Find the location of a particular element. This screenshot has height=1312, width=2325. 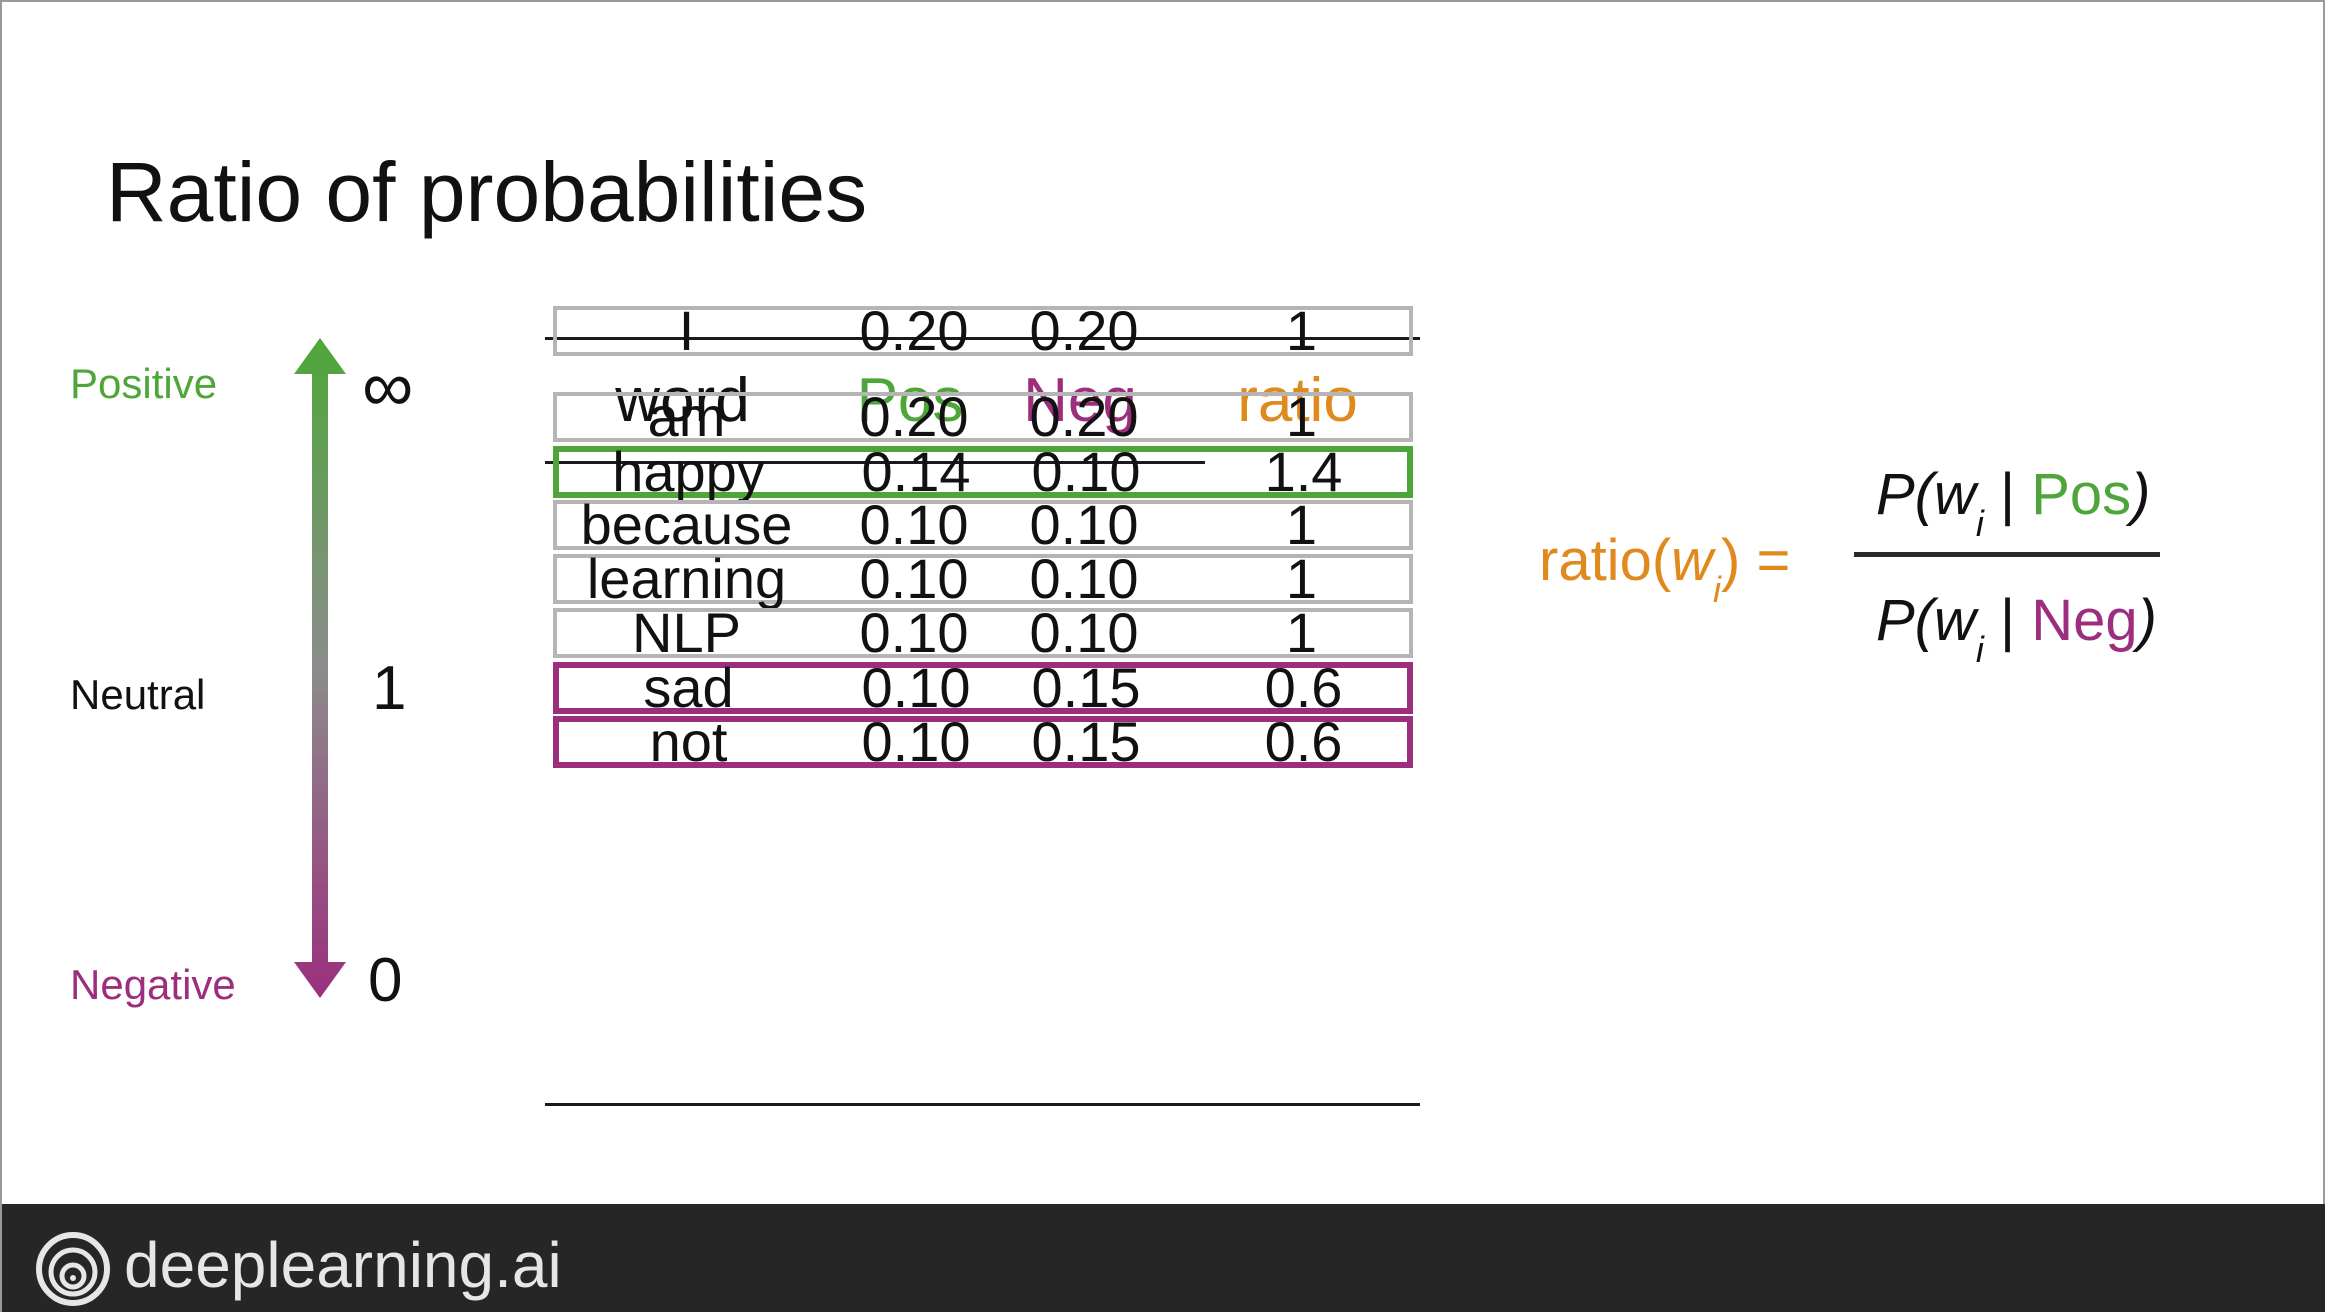

neutral-label: Neutral is located at coordinates (138, 694).